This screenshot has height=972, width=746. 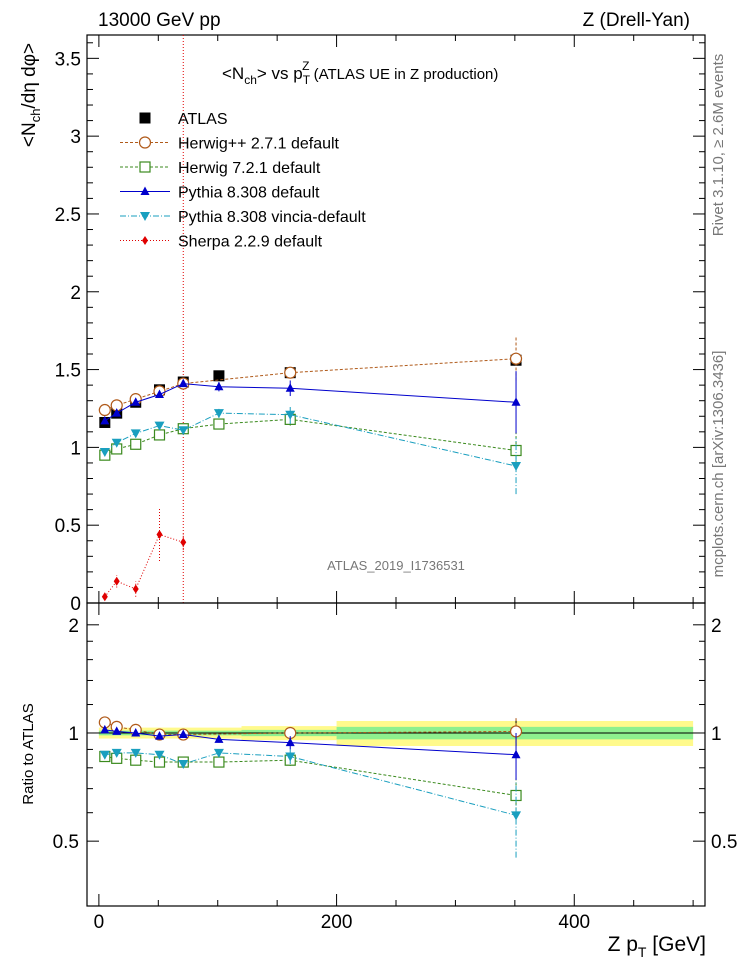 I want to click on ratio-ytick-label: 1, so click(x=73, y=734).